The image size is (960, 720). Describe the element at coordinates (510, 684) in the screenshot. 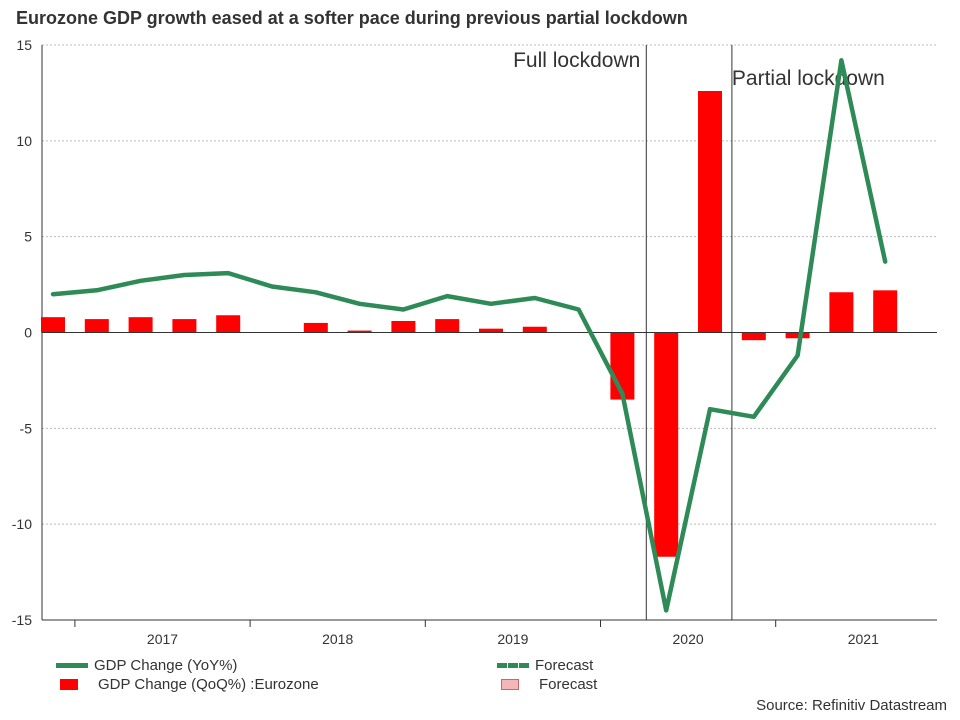

I see `legend-forecast-bar-swatch` at that location.